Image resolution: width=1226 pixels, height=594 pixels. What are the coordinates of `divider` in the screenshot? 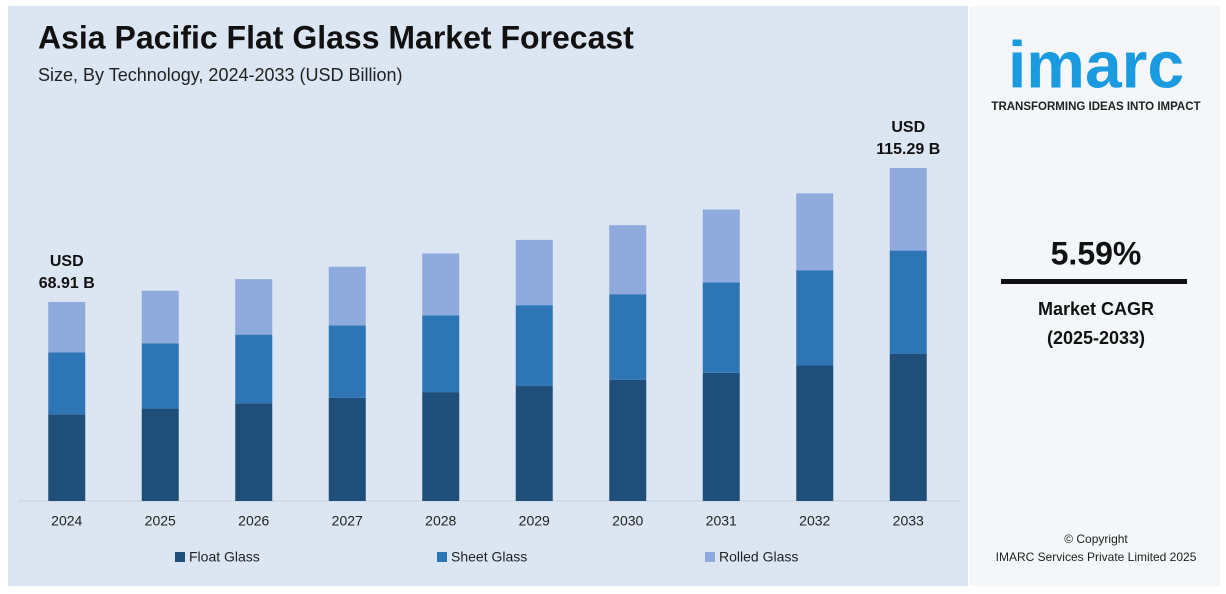 It's located at (1094, 281).